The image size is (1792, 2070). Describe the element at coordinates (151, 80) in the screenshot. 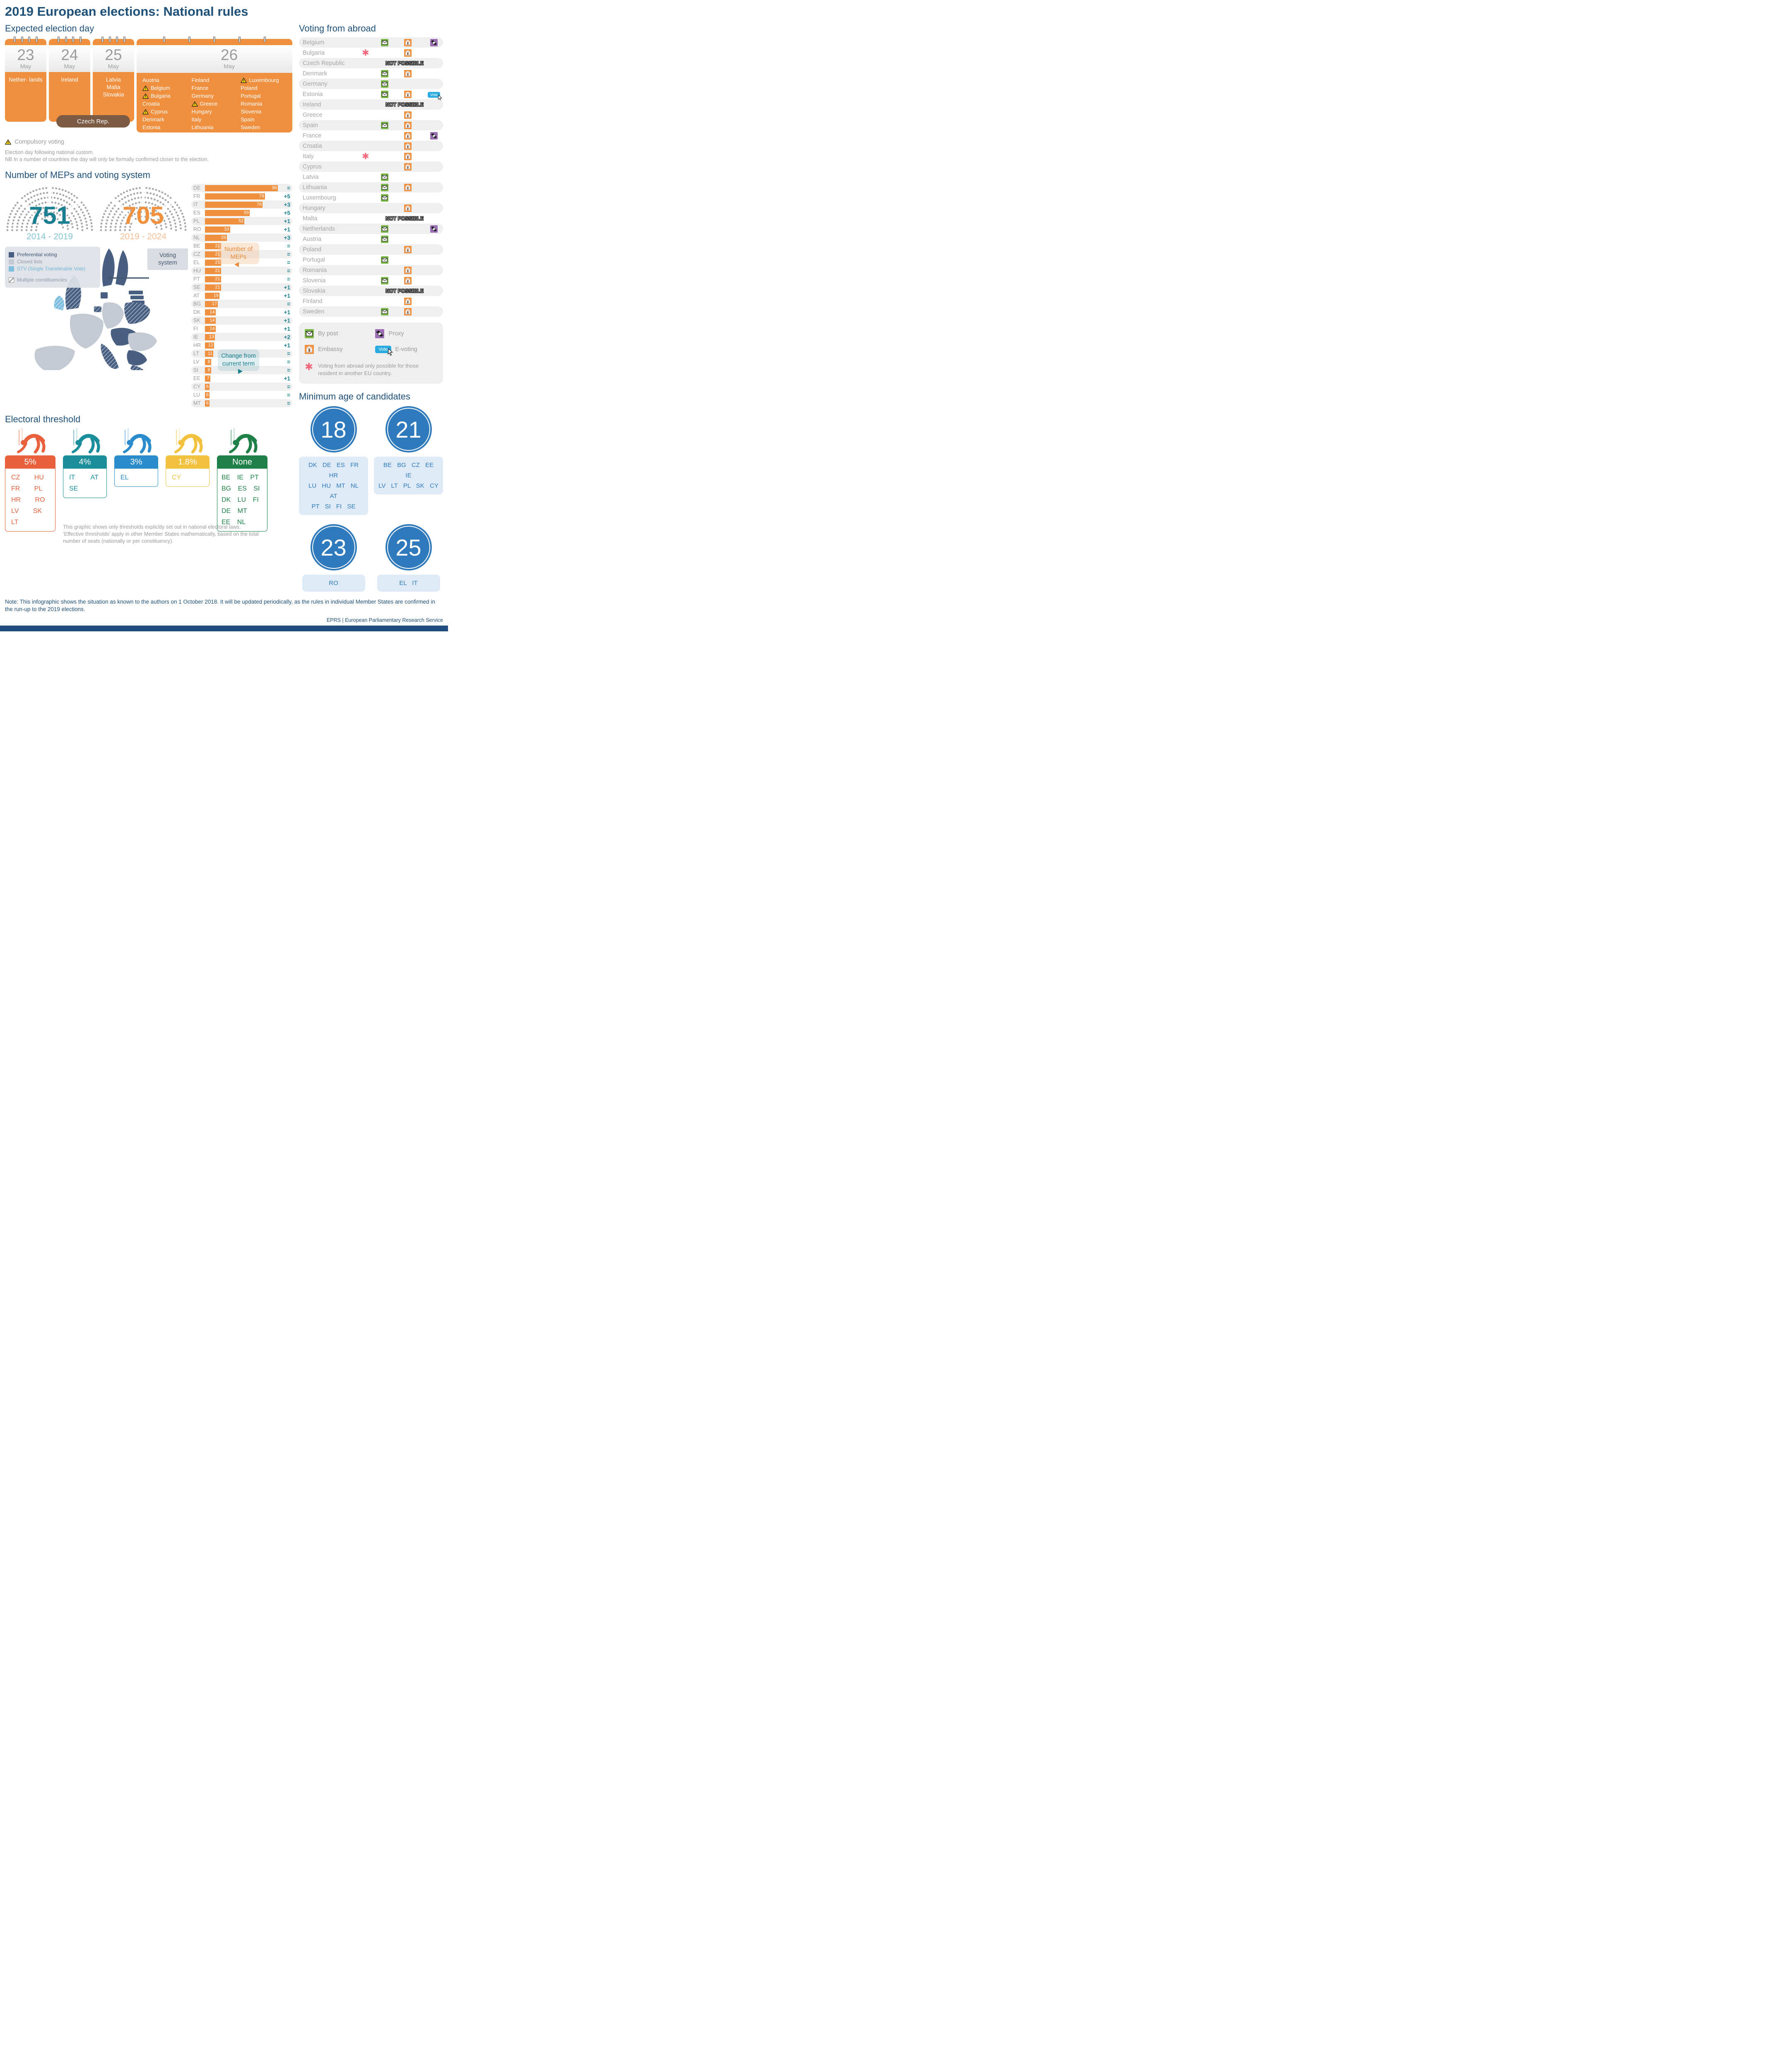

I see `calendar-country: Austria` at that location.